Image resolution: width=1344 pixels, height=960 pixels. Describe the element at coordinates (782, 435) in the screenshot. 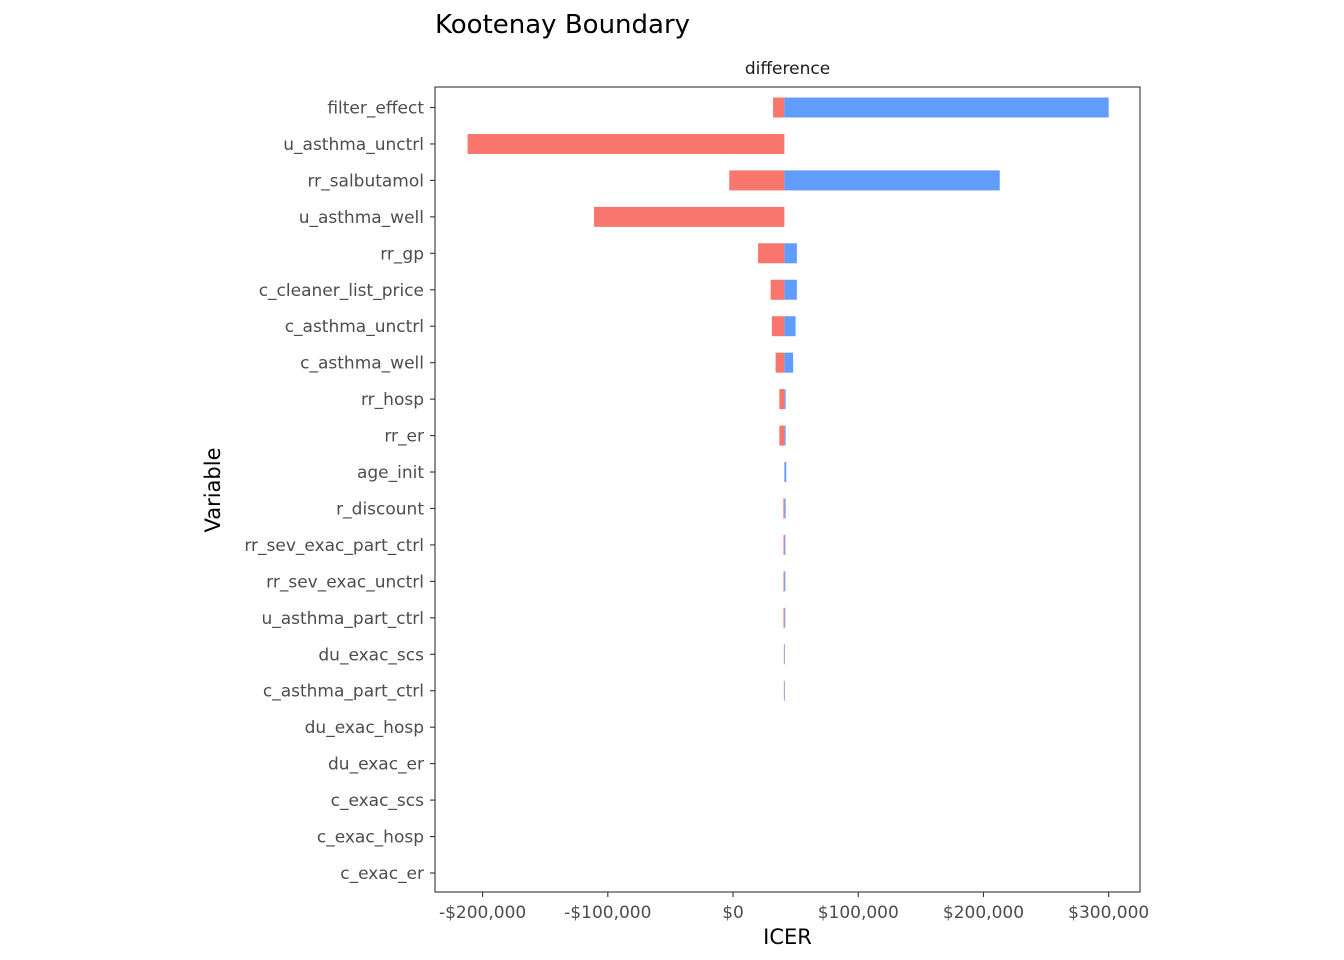

I see `bar-low-rr-er` at that location.